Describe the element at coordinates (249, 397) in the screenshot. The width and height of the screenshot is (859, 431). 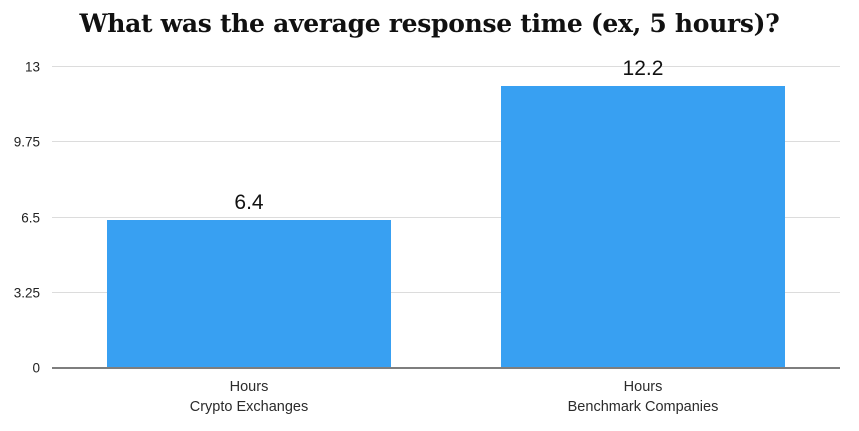
I see `x-category-label: Hours Crypto Exchanges` at that location.